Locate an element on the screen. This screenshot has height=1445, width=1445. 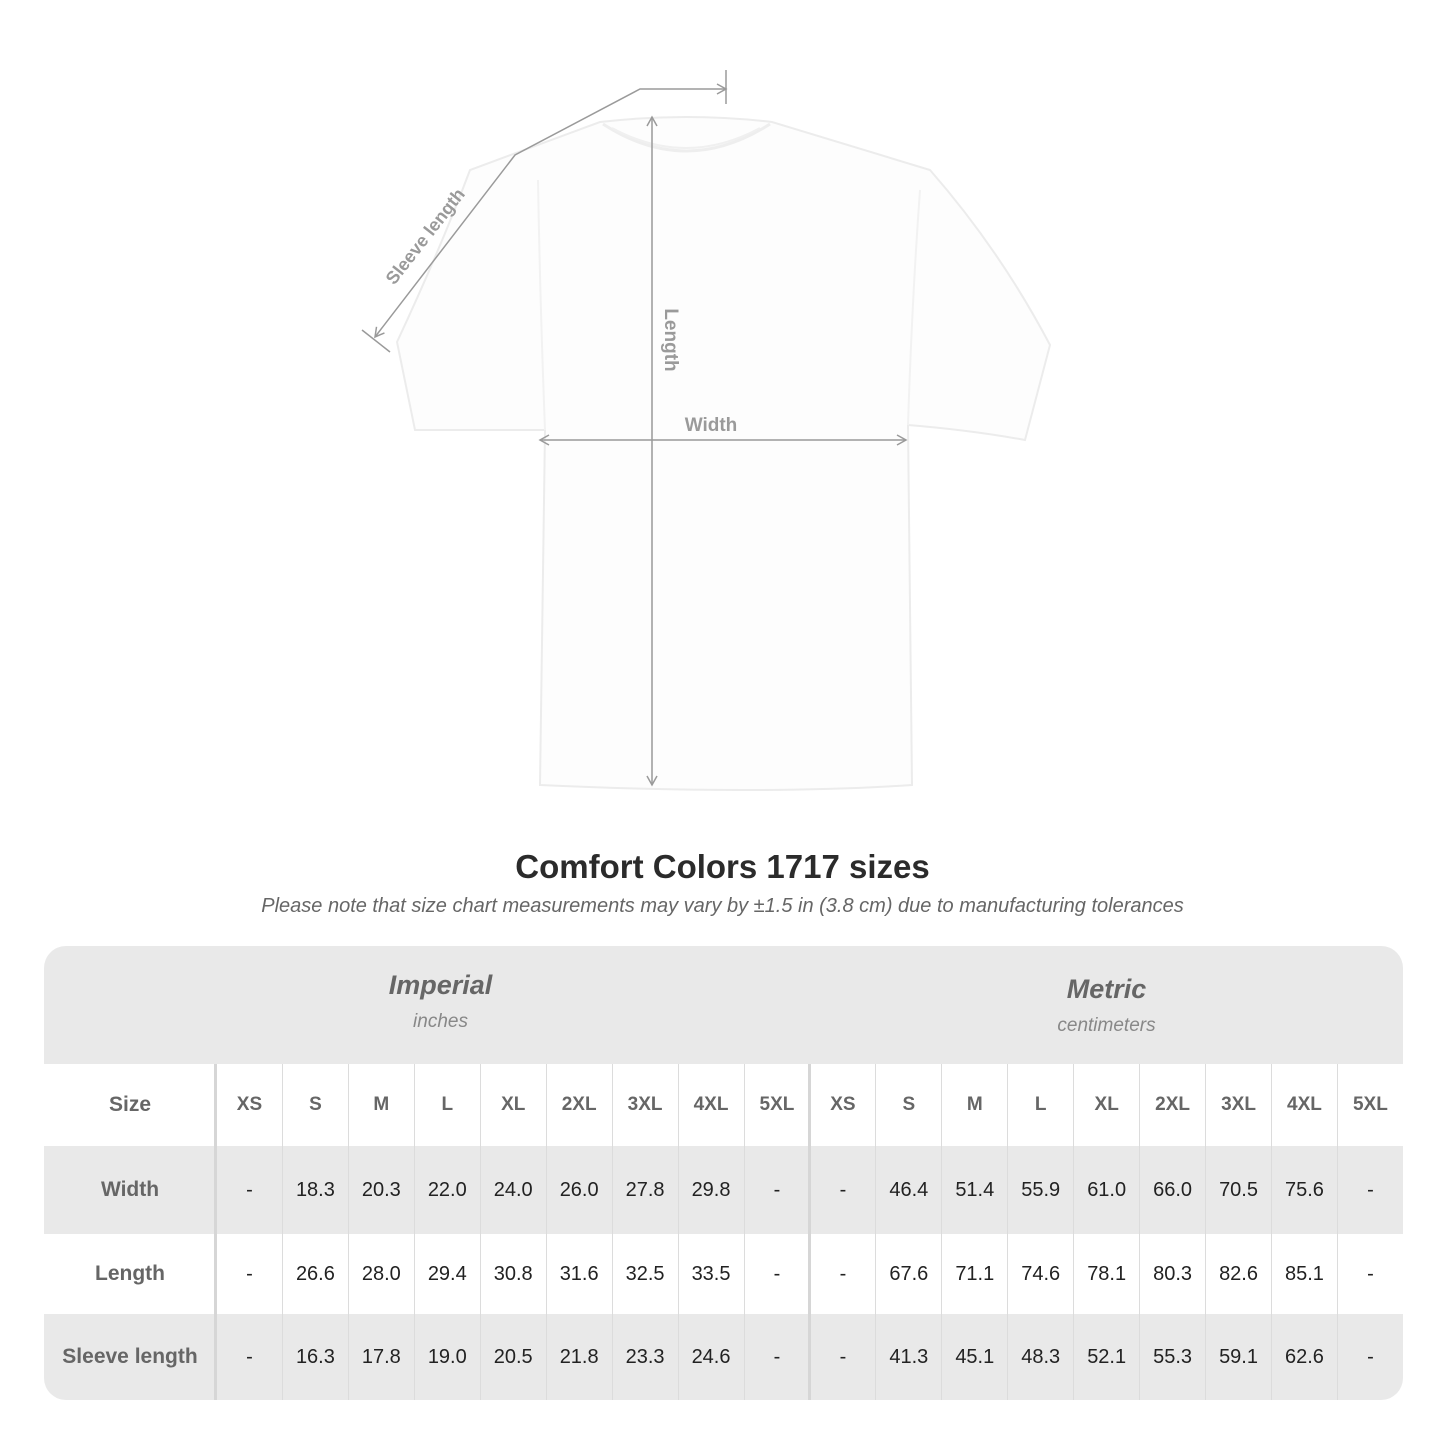
metric-value-cell: 78.1 is located at coordinates (1106, 1274).